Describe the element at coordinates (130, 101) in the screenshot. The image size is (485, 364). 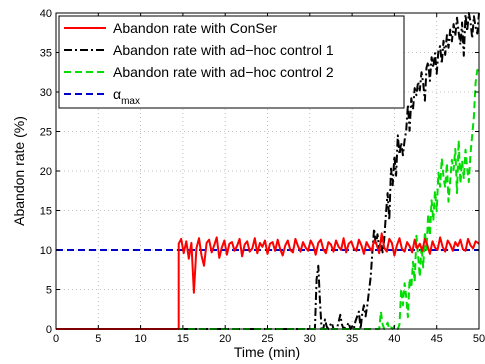
I see `legend-label-subscript: max` at that location.